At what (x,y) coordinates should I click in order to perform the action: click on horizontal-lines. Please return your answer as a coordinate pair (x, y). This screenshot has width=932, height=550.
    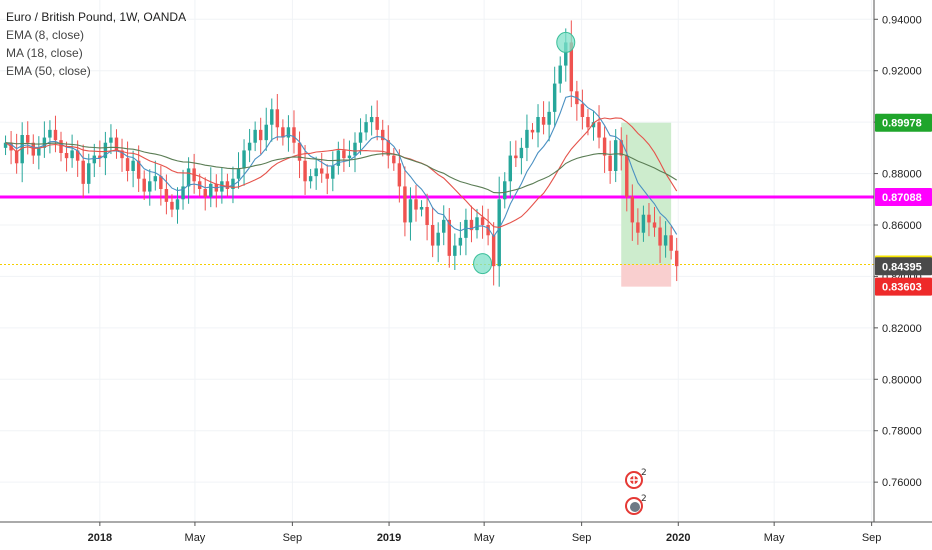
    Looking at the image, I should click on (437, 230).